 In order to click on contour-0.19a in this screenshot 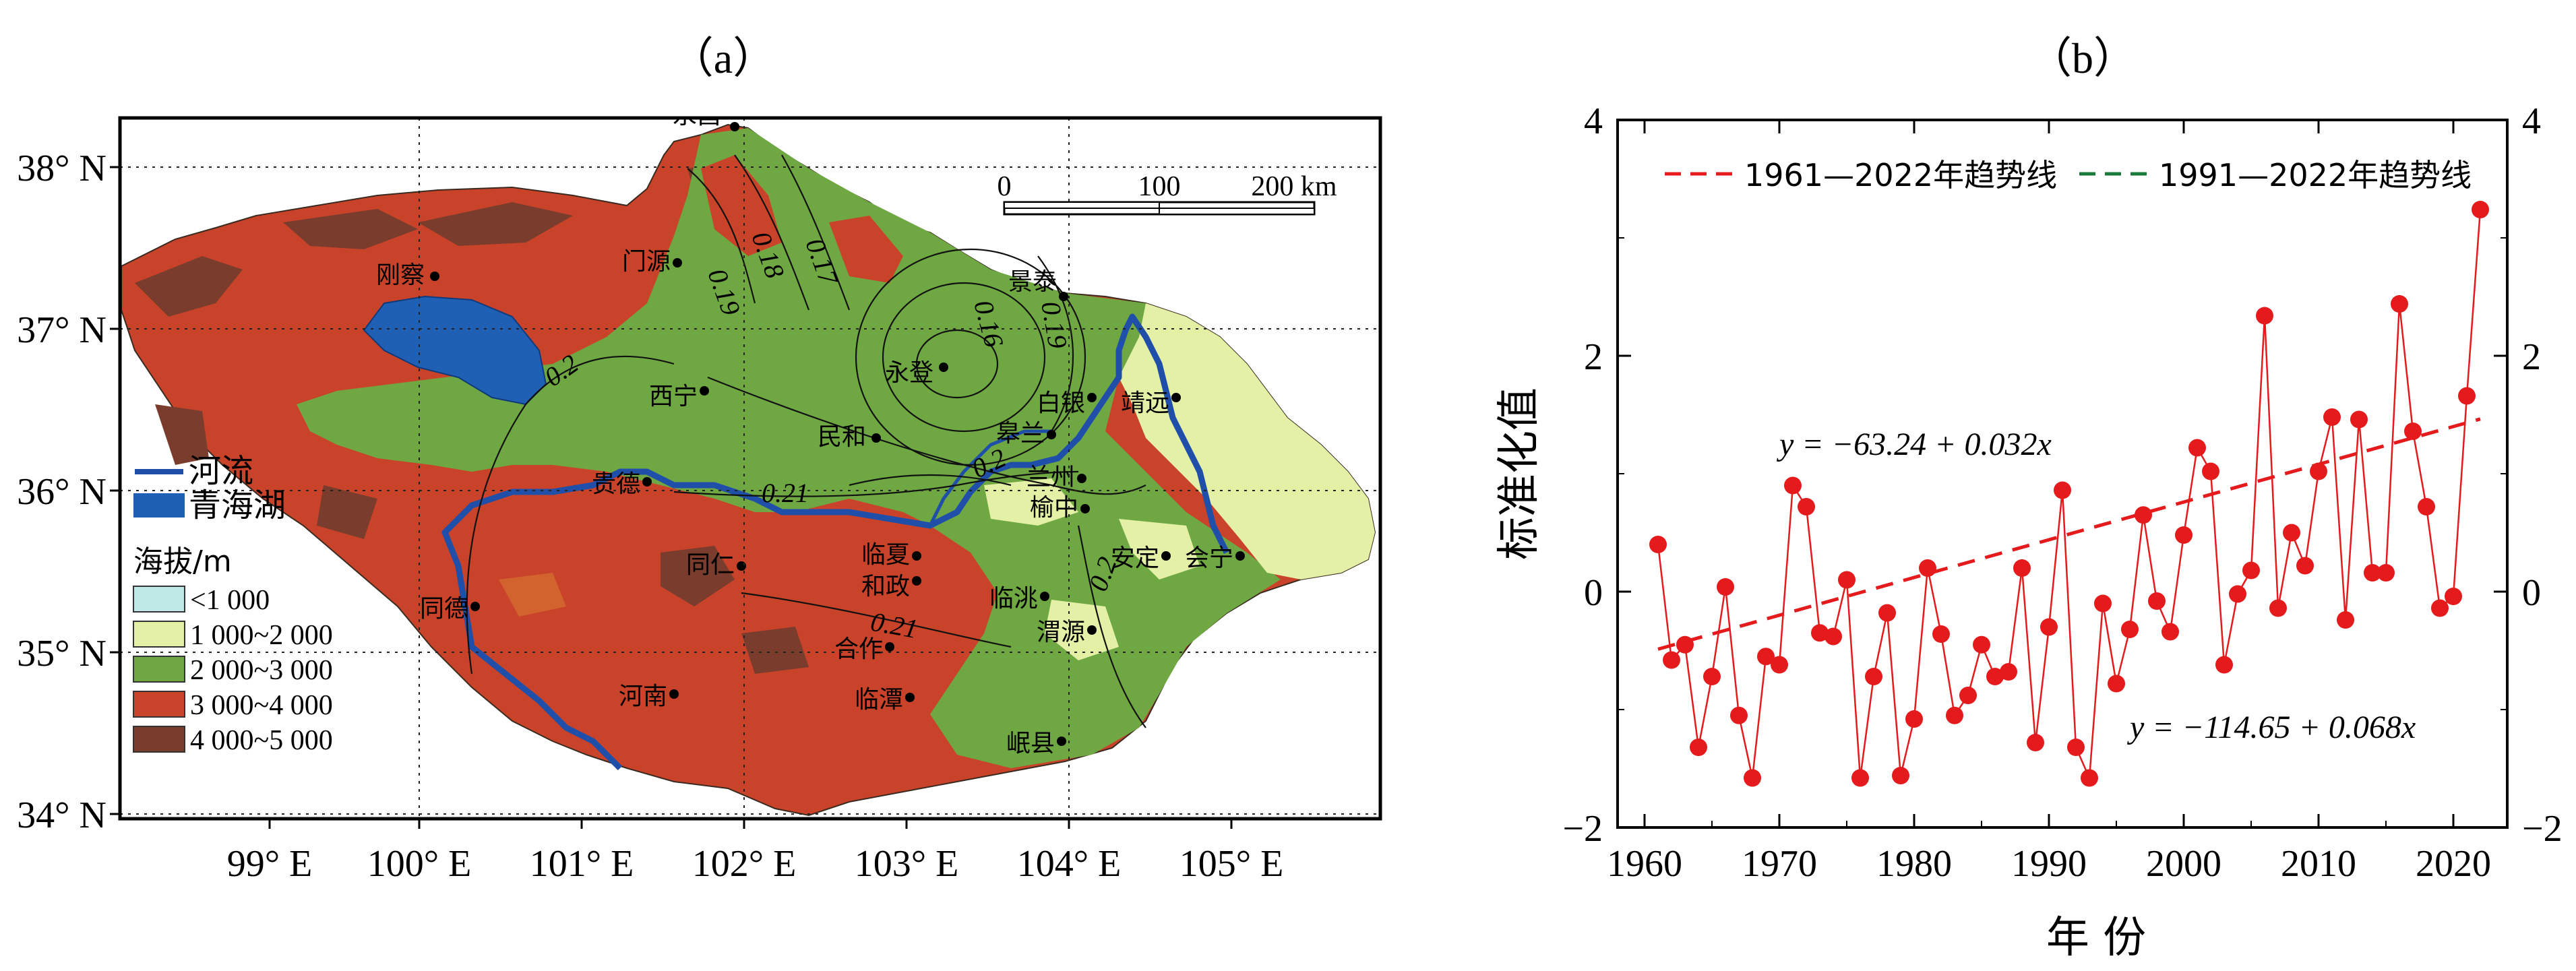, I will do `click(721, 236)`.